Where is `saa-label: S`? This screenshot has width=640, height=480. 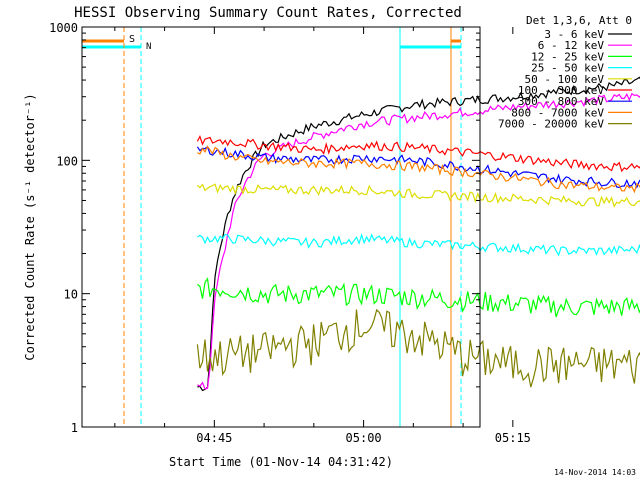 saa-label: S is located at coordinates (132, 39).